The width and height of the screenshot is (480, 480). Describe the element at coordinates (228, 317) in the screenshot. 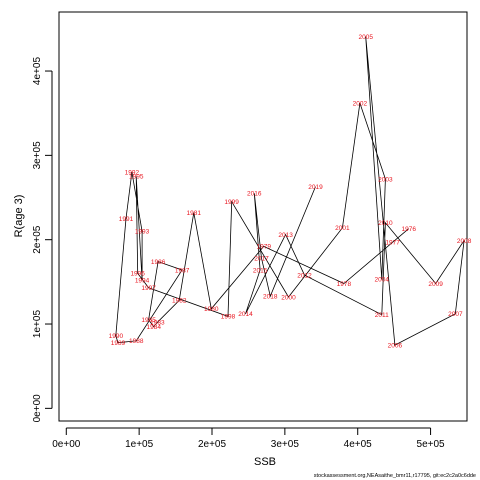

I see `point-label-1998: 1998` at that location.